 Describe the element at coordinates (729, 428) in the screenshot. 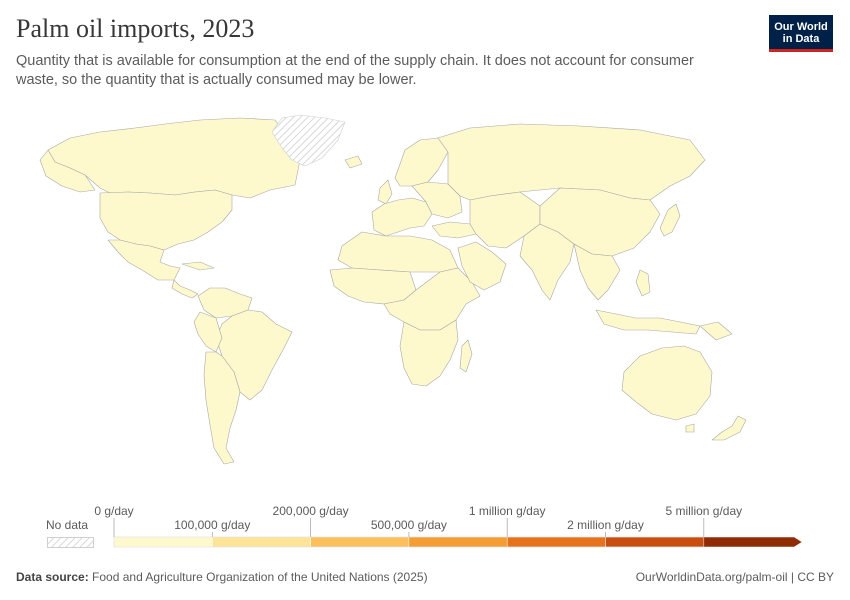

I see `country-new-zealand` at that location.